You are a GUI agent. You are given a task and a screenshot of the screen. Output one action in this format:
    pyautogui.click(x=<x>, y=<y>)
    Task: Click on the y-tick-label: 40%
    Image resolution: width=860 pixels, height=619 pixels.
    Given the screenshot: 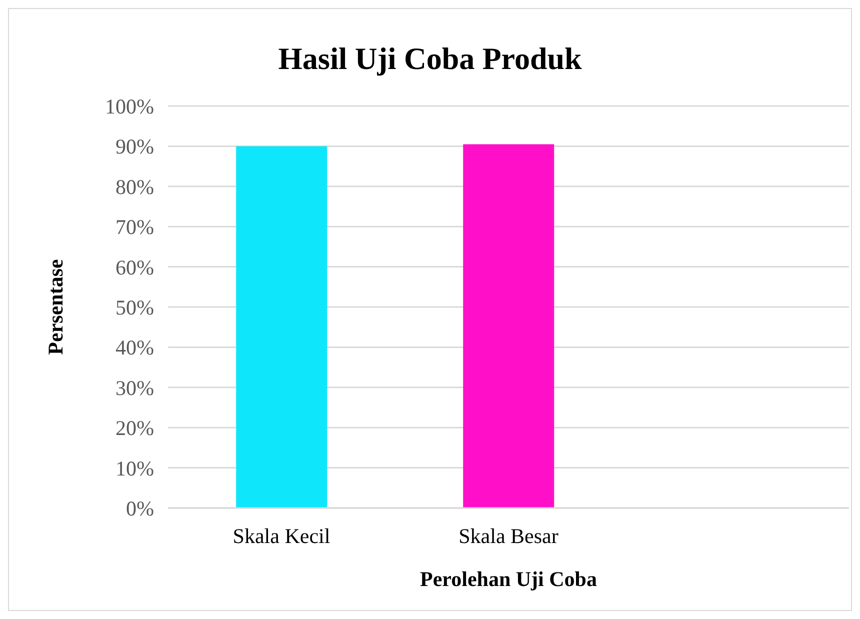 What is the action you would take?
    pyautogui.click(x=135, y=348)
    